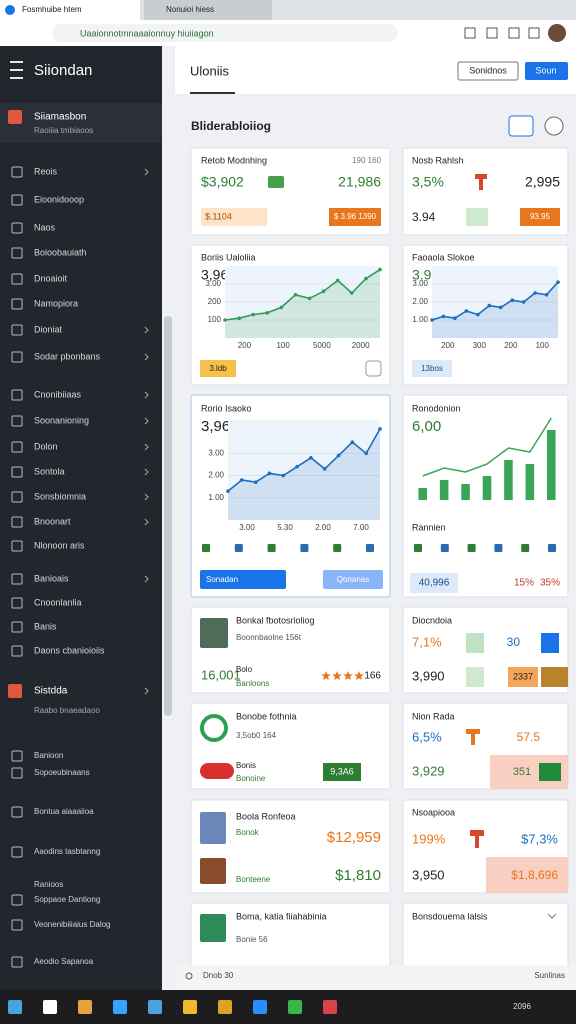  What do you see at coordinates (45, 626) in the screenshot?
I see `nav-item: Banis` at bounding box center [45, 626].